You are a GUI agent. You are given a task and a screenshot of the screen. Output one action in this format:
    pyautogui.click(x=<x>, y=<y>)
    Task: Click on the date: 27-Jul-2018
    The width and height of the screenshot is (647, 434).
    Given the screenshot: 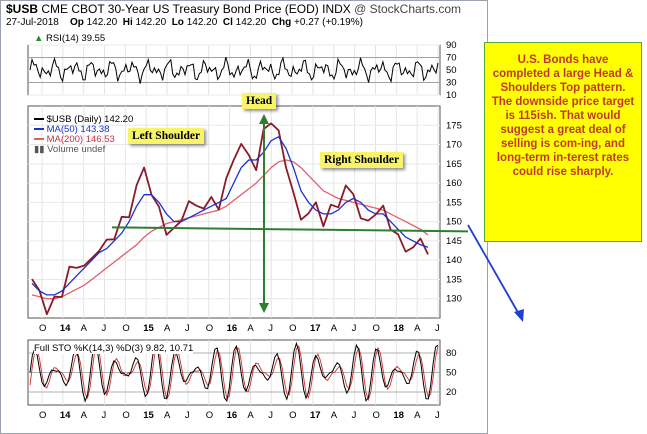 What is the action you would take?
    pyautogui.click(x=32, y=22)
    